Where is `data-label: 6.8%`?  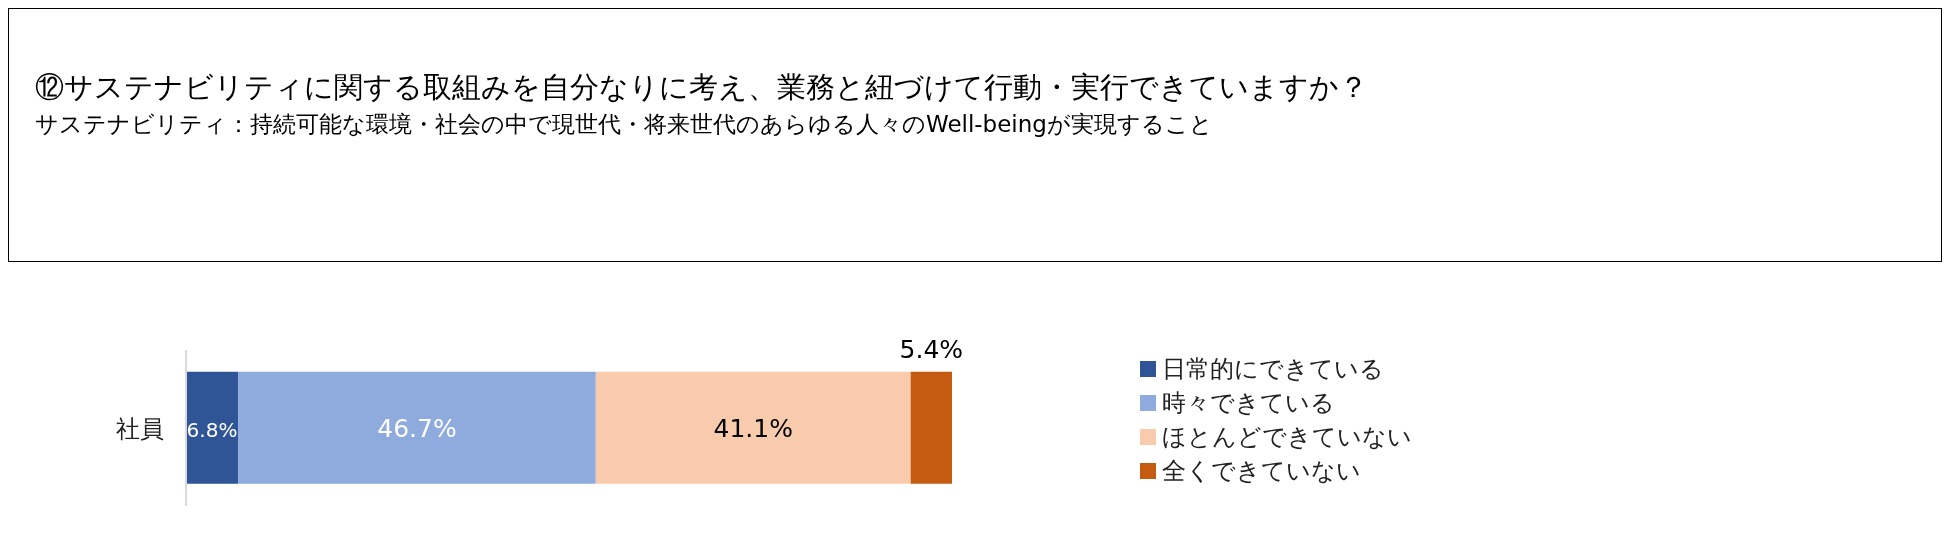
data-label: 6.8% is located at coordinates (212, 429).